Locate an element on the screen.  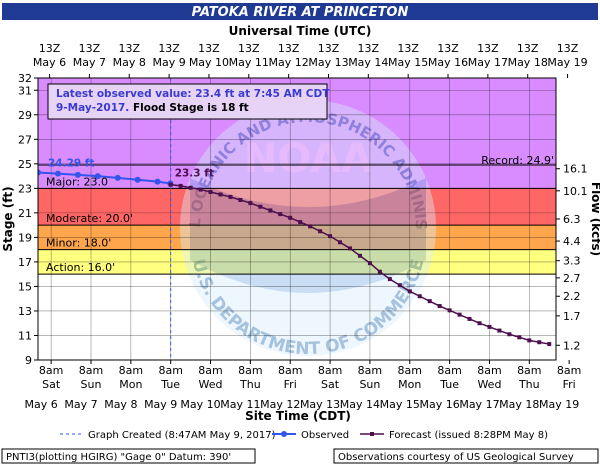
bottom-tick-date: May 10 is located at coordinates (200, 404).